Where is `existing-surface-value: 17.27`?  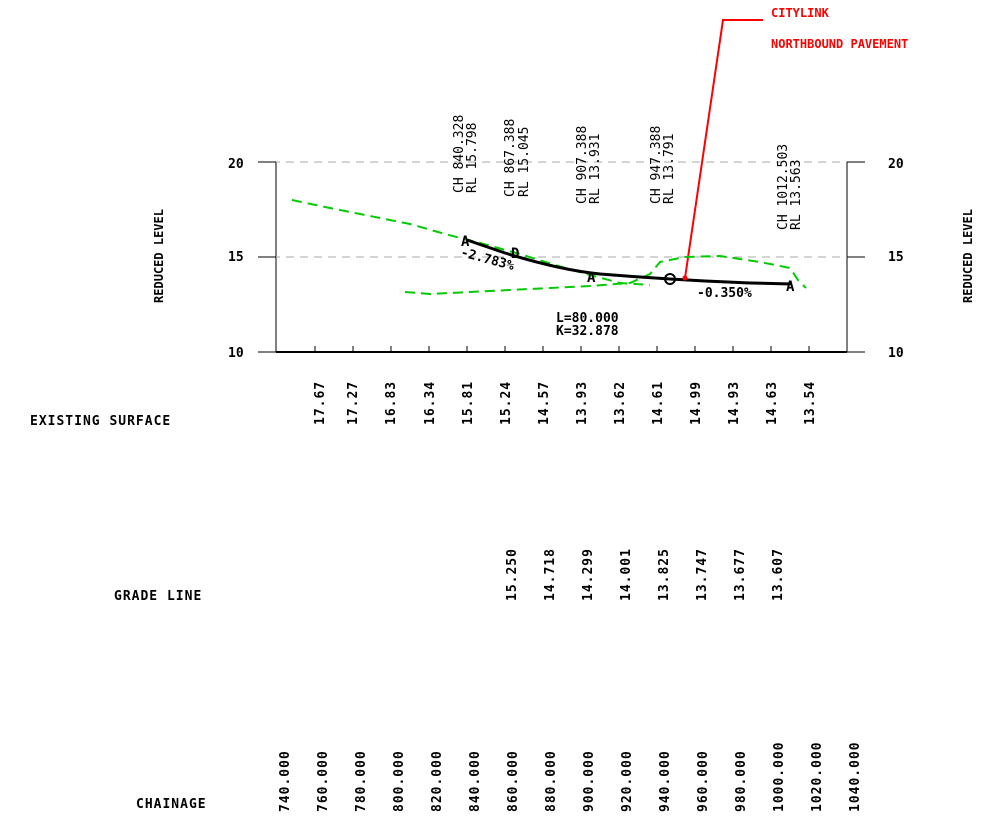 existing-surface-value: 17.27 is located at coordinates (353, 403).